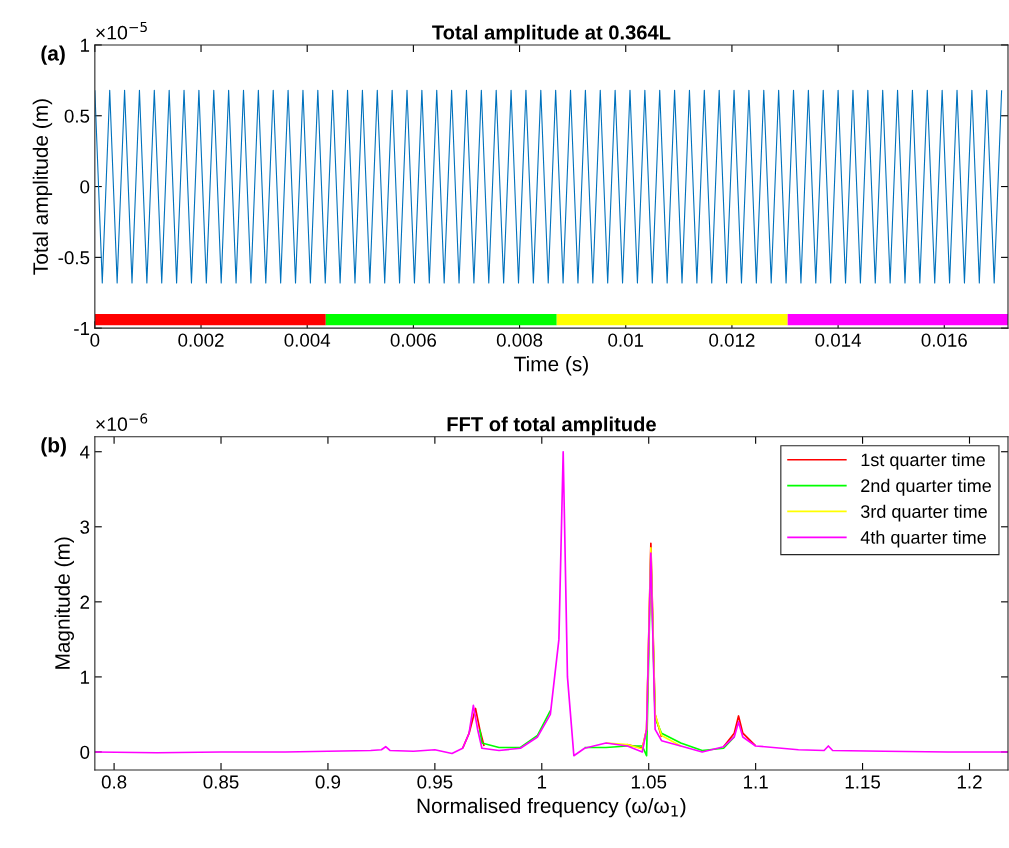  I want to click on x-tick-label: 0.95, so click(435, 782).